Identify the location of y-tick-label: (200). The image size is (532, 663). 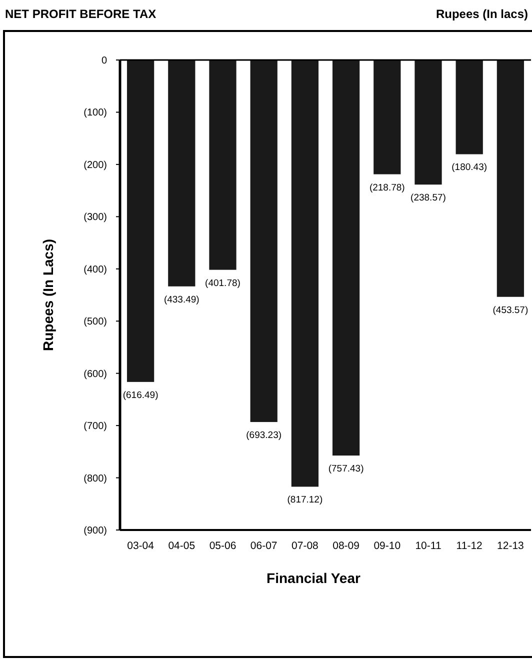
(95, 165).